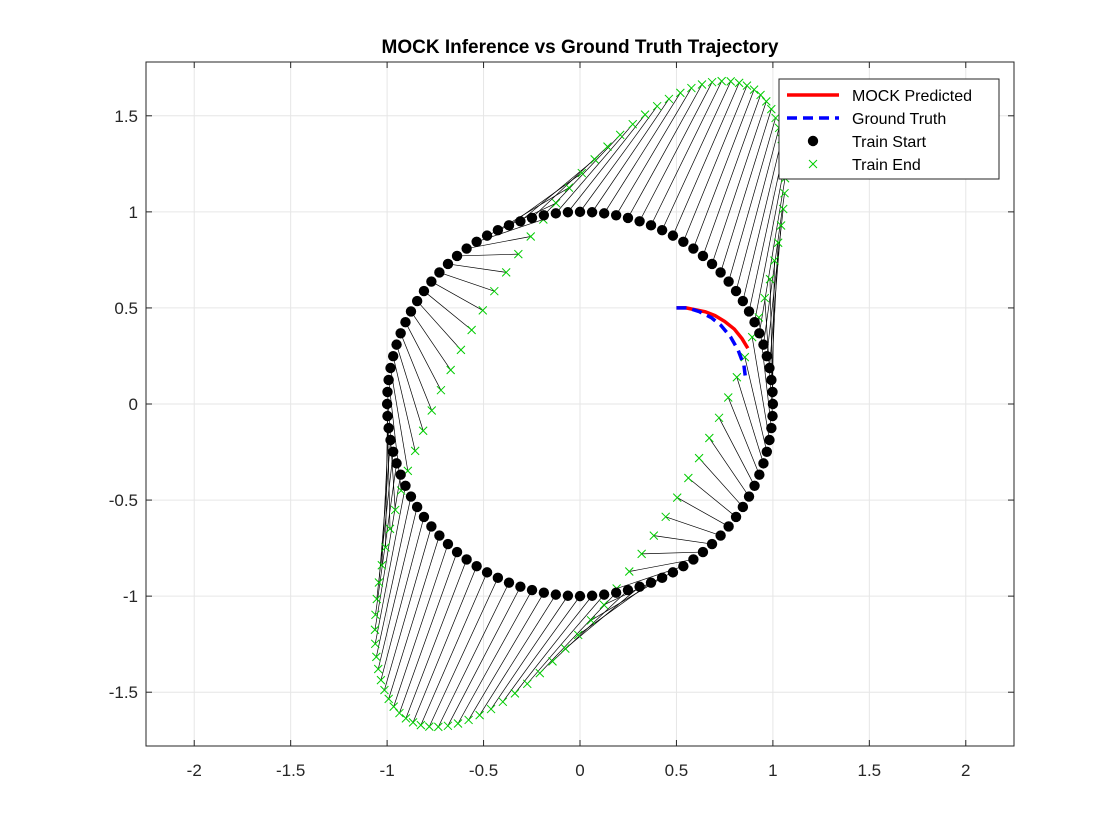 This screenshot has width=1120, height=840. What do you see at coordinates (813, 141) in the screenshot?
I see `legend-swatch-train-start` at bounding box center [813, 141].